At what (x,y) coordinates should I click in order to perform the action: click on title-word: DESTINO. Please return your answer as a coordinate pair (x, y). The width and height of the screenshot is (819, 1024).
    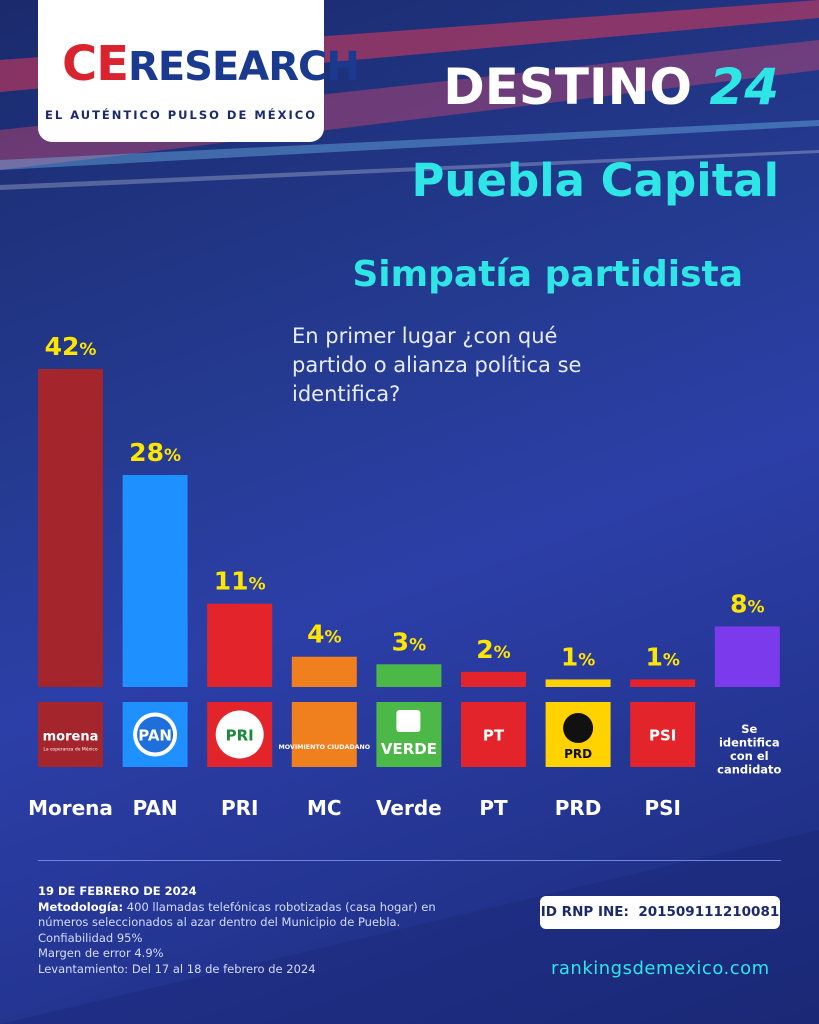
    Looking at the image, I should click on (567, 87).